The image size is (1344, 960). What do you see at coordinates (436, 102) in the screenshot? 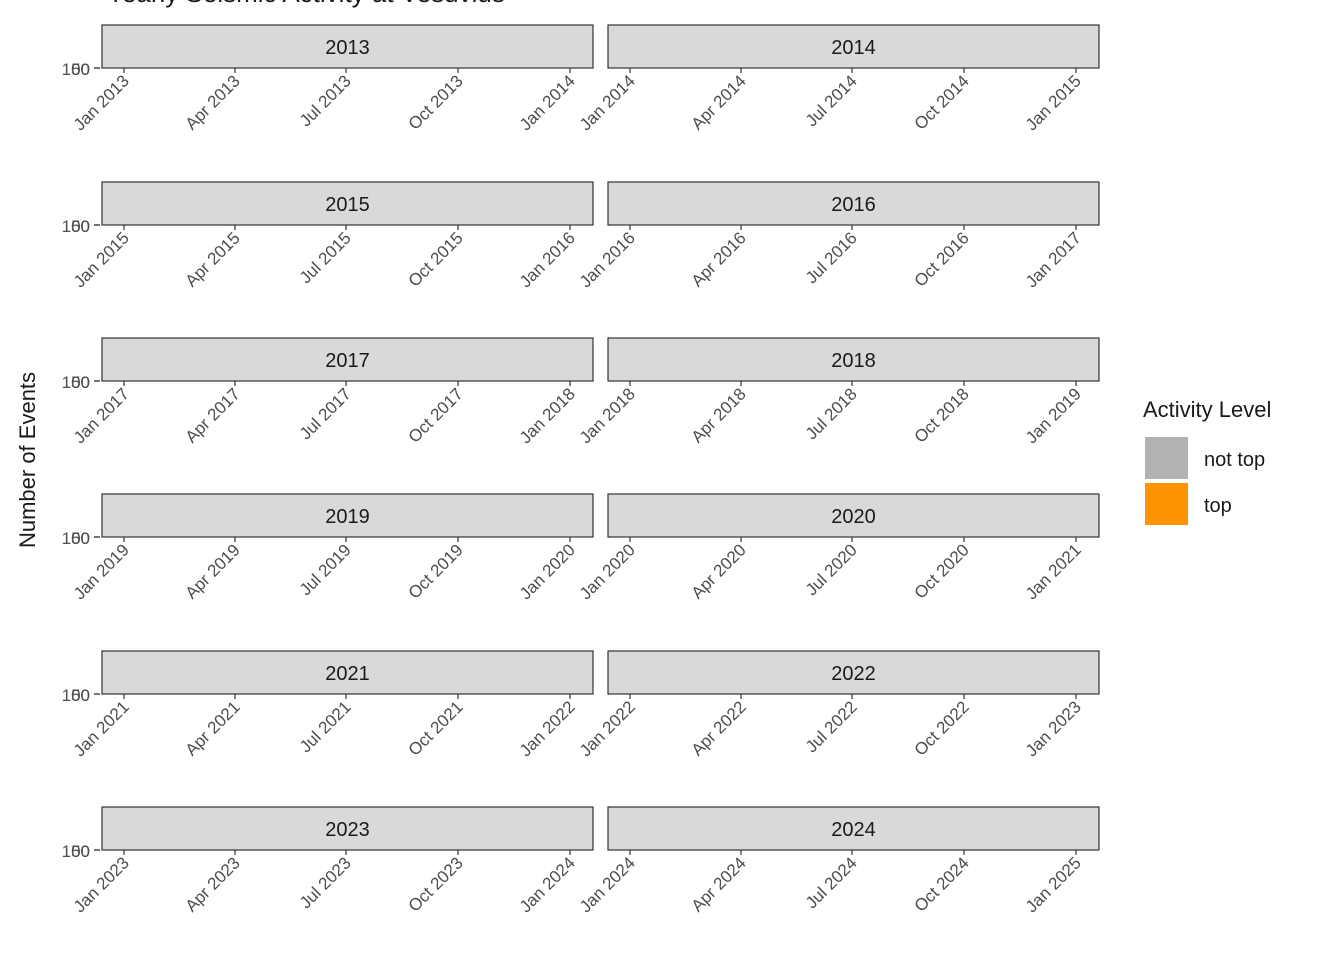
I see `x-tick-label: Oct 2013` at bounding box center [436, 102].